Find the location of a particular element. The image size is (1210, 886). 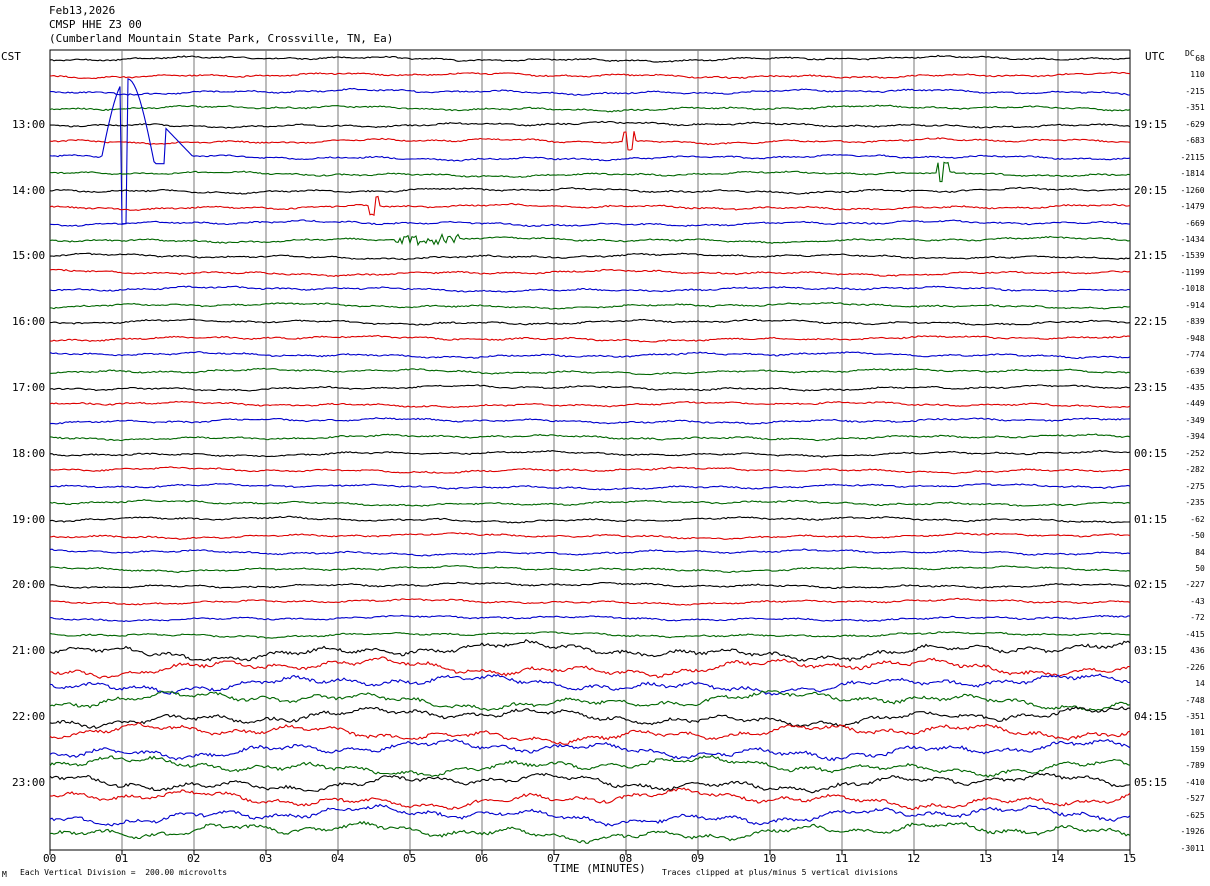

dc-offset-value: -1926 is located at coordinates (1192, 832).